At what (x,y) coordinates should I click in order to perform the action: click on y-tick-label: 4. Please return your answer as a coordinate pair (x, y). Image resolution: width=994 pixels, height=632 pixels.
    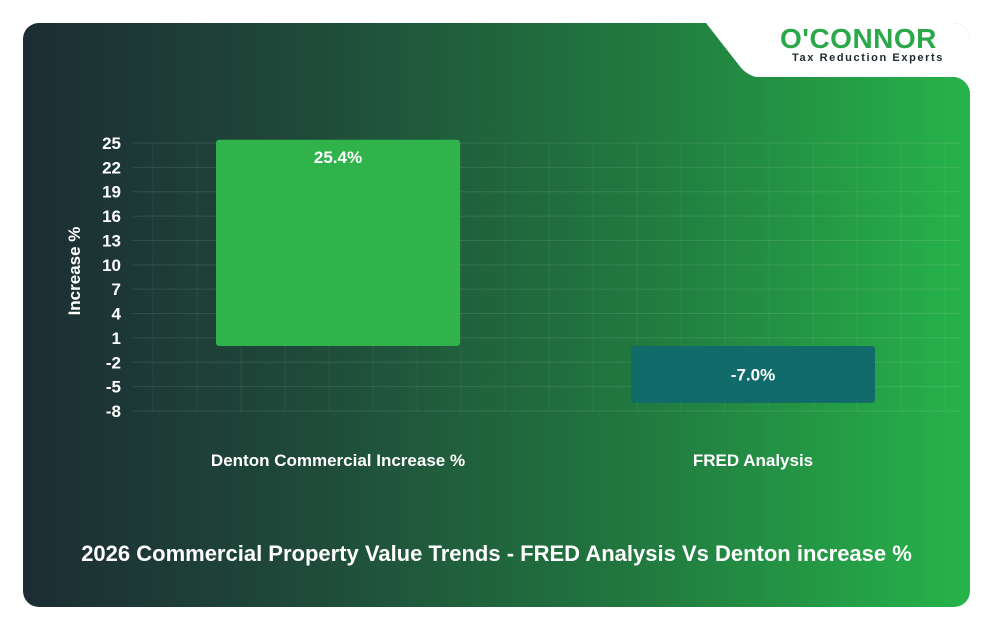
    Looking at the image, I should click on (117, 314).